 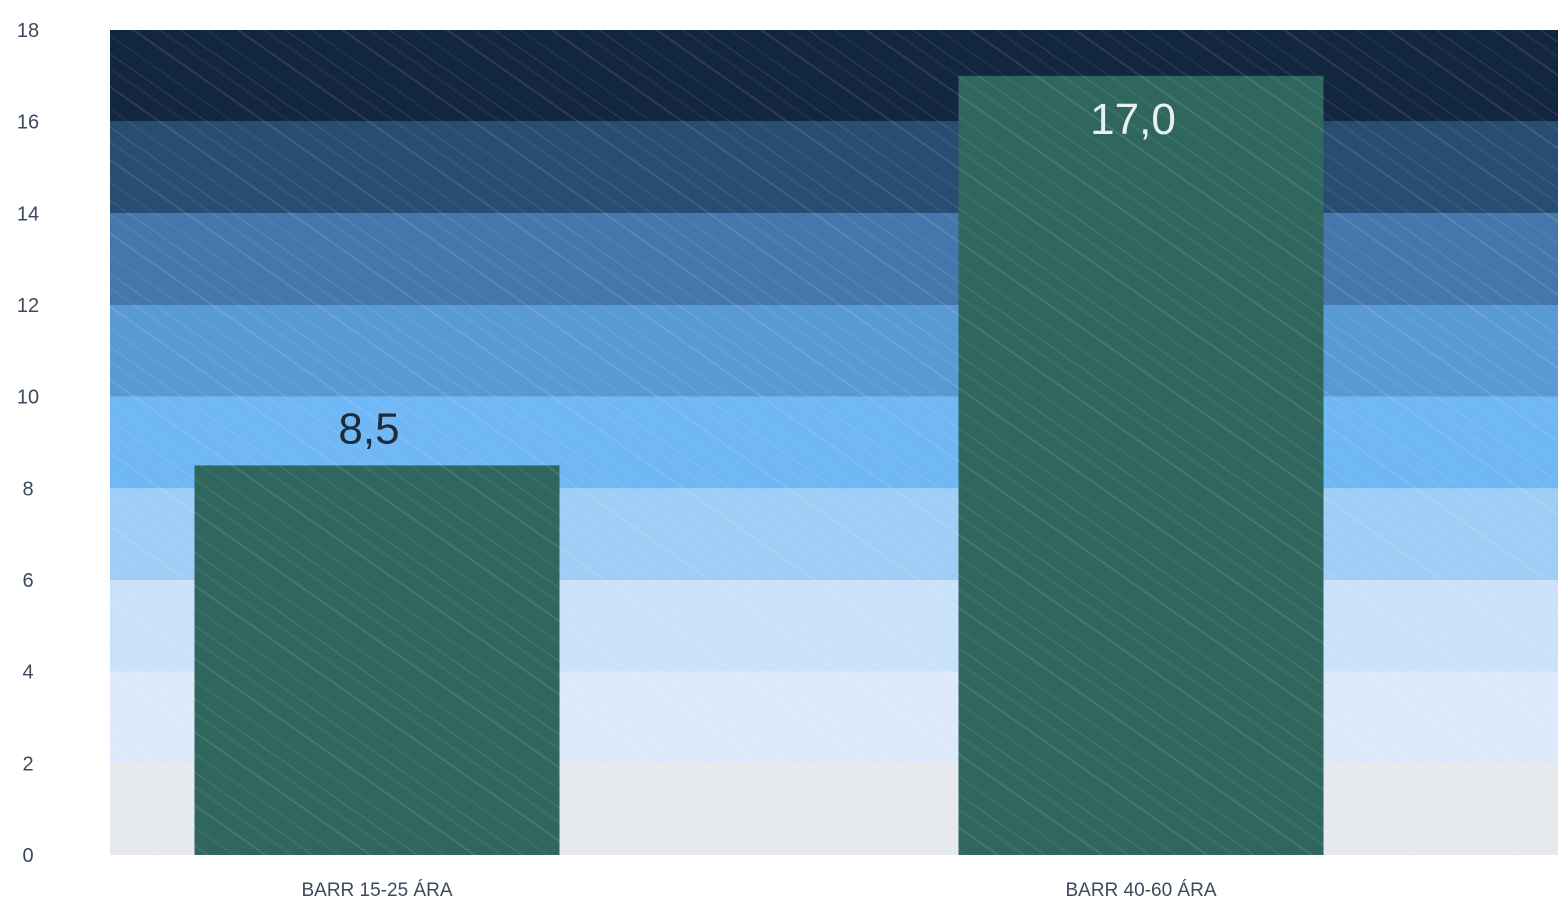 I want to click on y-tick-label: 18, so click(x=28, y=31).